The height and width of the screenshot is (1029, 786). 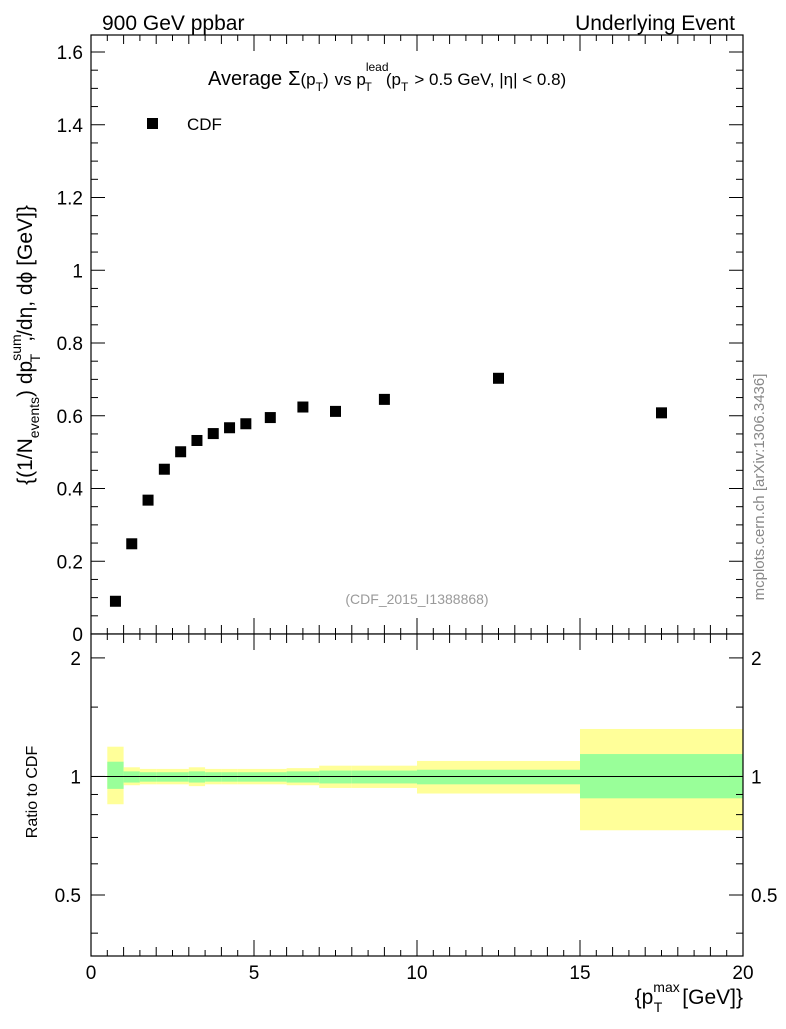 What do you see at coordinates (756, 777) in the screenshot?
I see `ratio-y-tick-label-right: 1` at bounding box center [756, 777].